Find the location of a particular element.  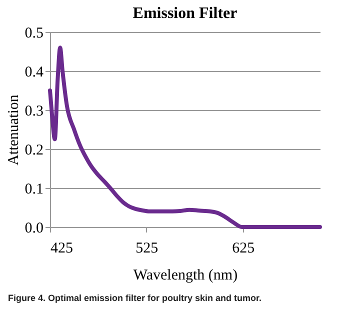

y-tick-label: 0.2 is located at coordinates (34, 150).